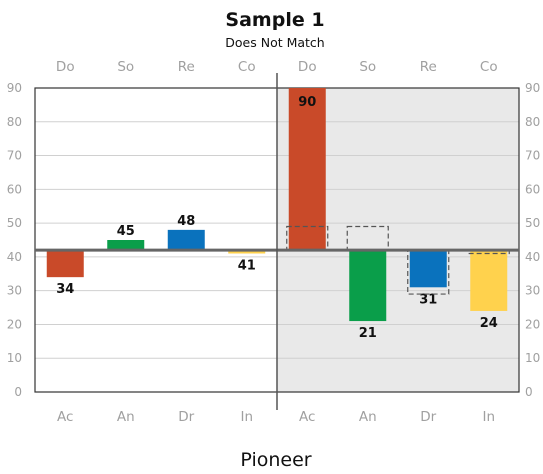 The width and height of the screenshot is (543, 474). I want to click on data-label: 45, so click(126, 231).